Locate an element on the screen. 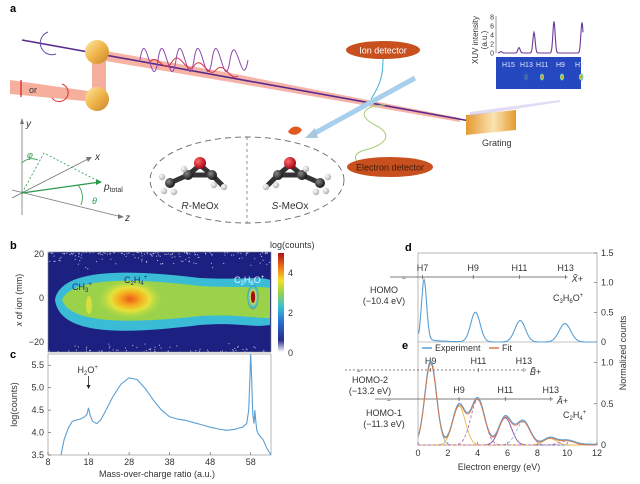 This screenshot has width=640, height=484. d-experiment-line is located at coordinates (507, 310).